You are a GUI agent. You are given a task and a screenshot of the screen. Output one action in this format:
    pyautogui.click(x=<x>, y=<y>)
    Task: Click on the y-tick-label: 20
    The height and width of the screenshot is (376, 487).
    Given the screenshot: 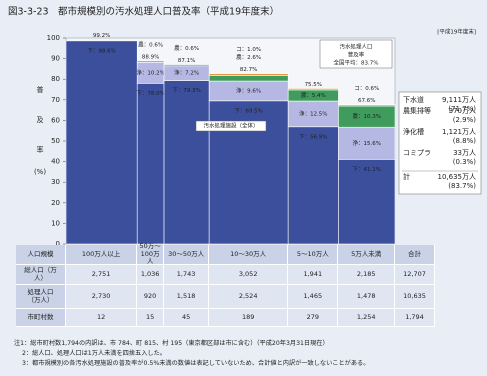 What is the action you would take?
    pyautogui.click(x=55, y=203)
    